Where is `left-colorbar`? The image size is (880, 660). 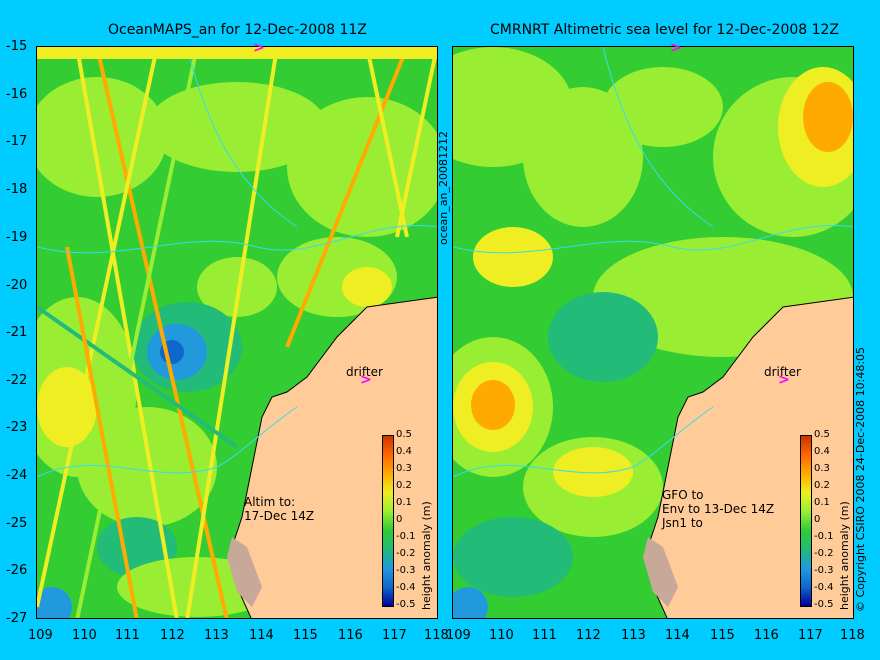
left-colorbar is located at coordinates (388, 521).